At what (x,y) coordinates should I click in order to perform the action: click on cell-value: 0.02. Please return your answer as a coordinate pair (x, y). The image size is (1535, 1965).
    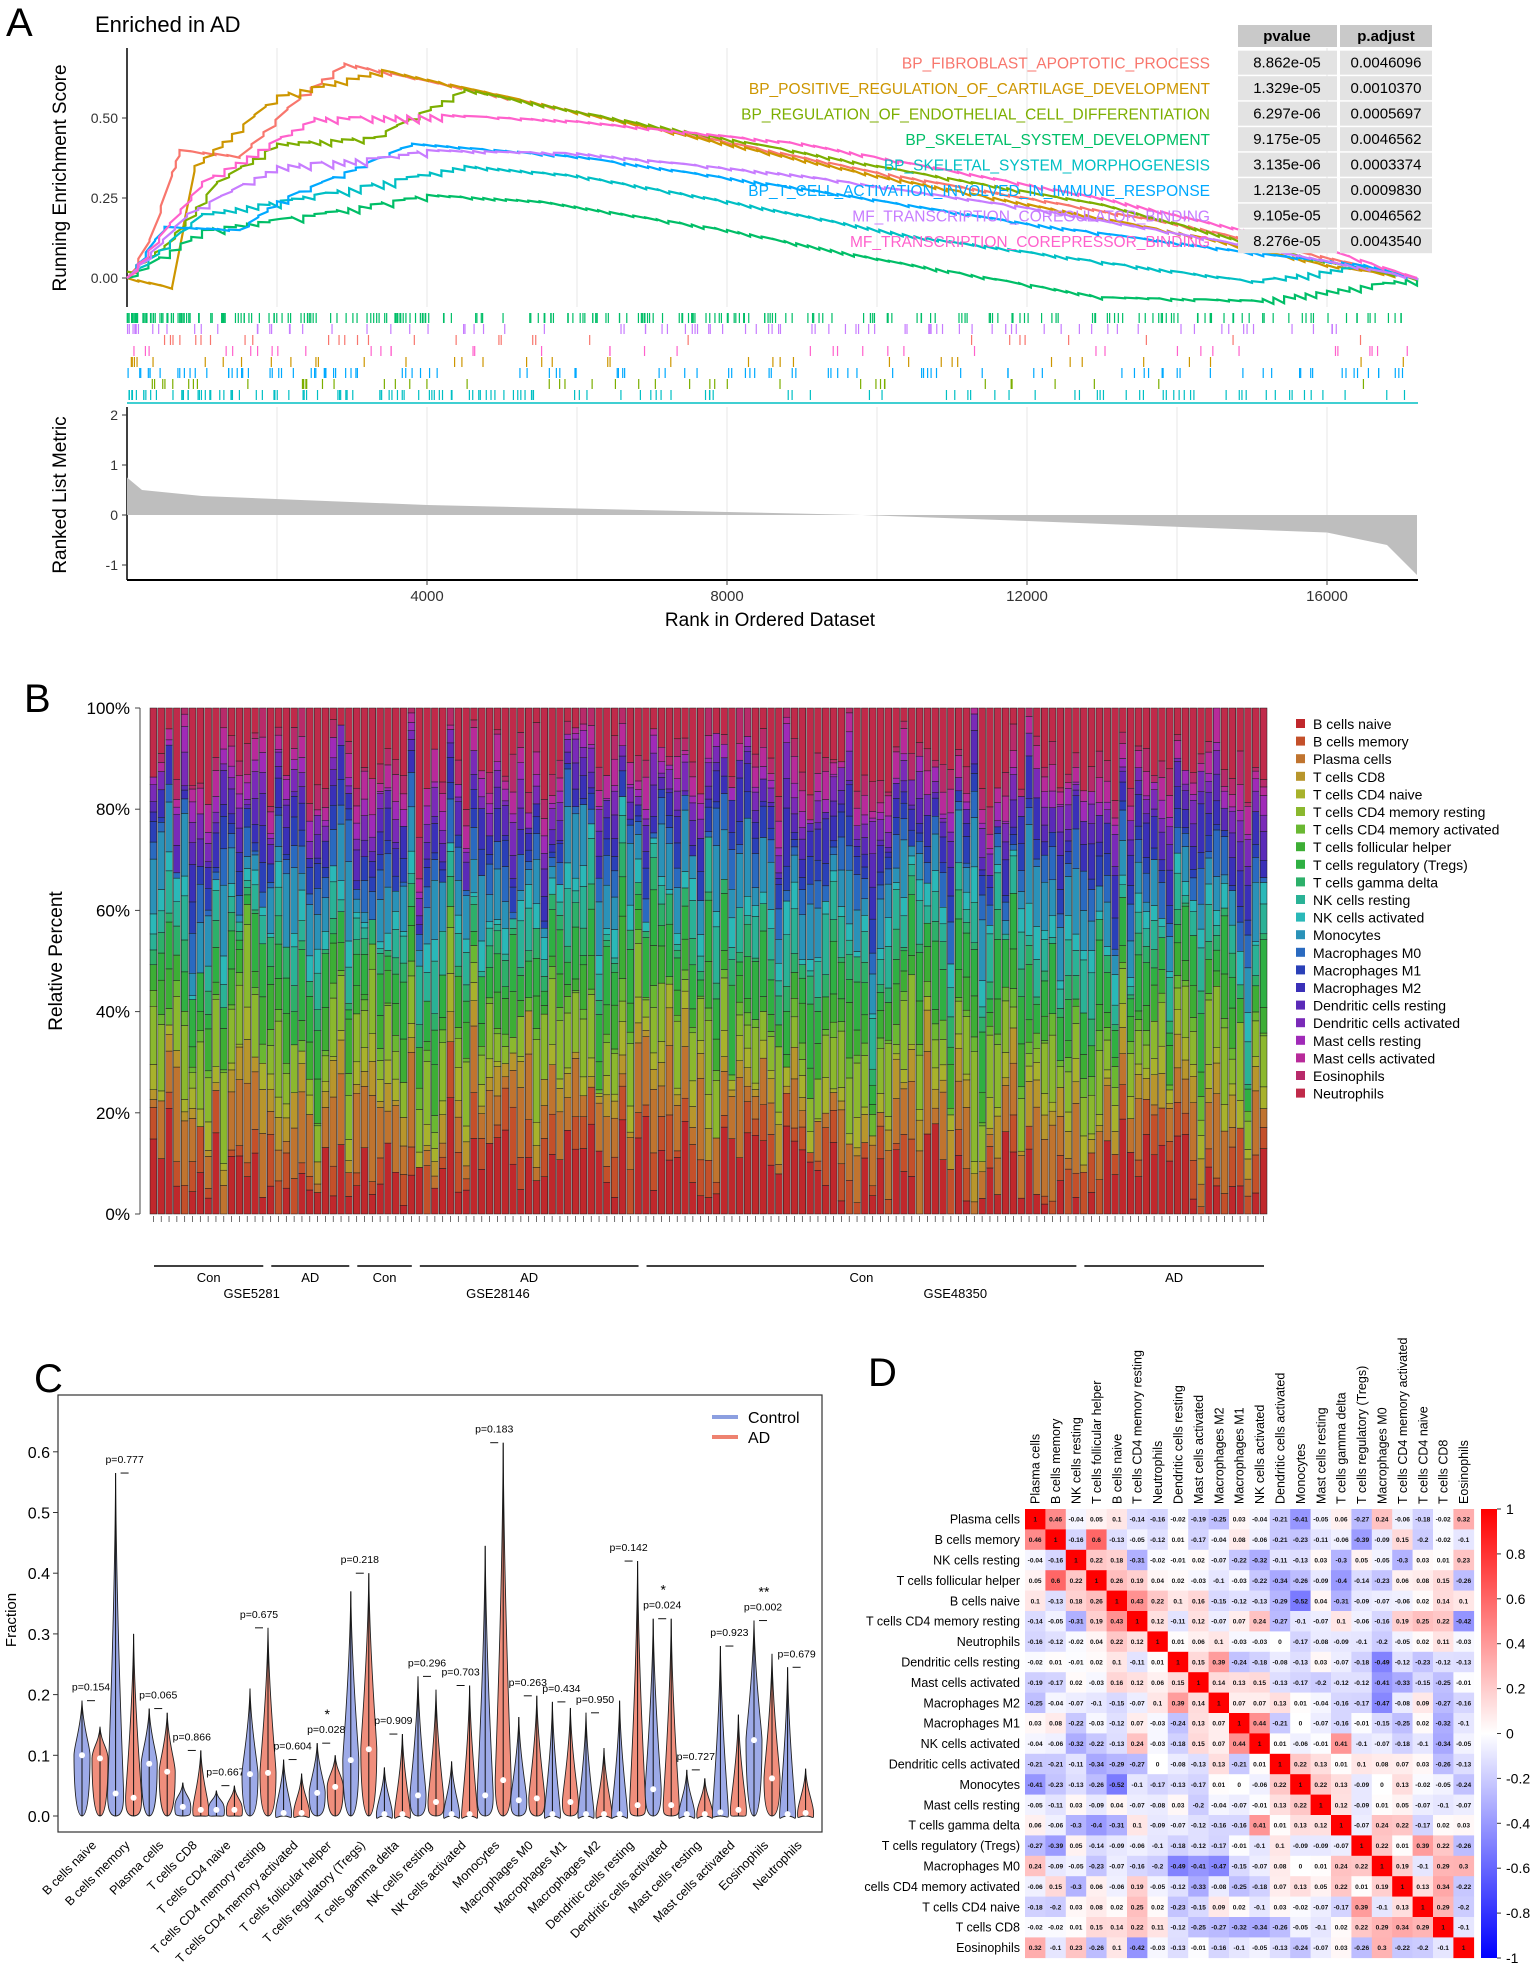
    Looking at the image, I should click on (1422, 1601).